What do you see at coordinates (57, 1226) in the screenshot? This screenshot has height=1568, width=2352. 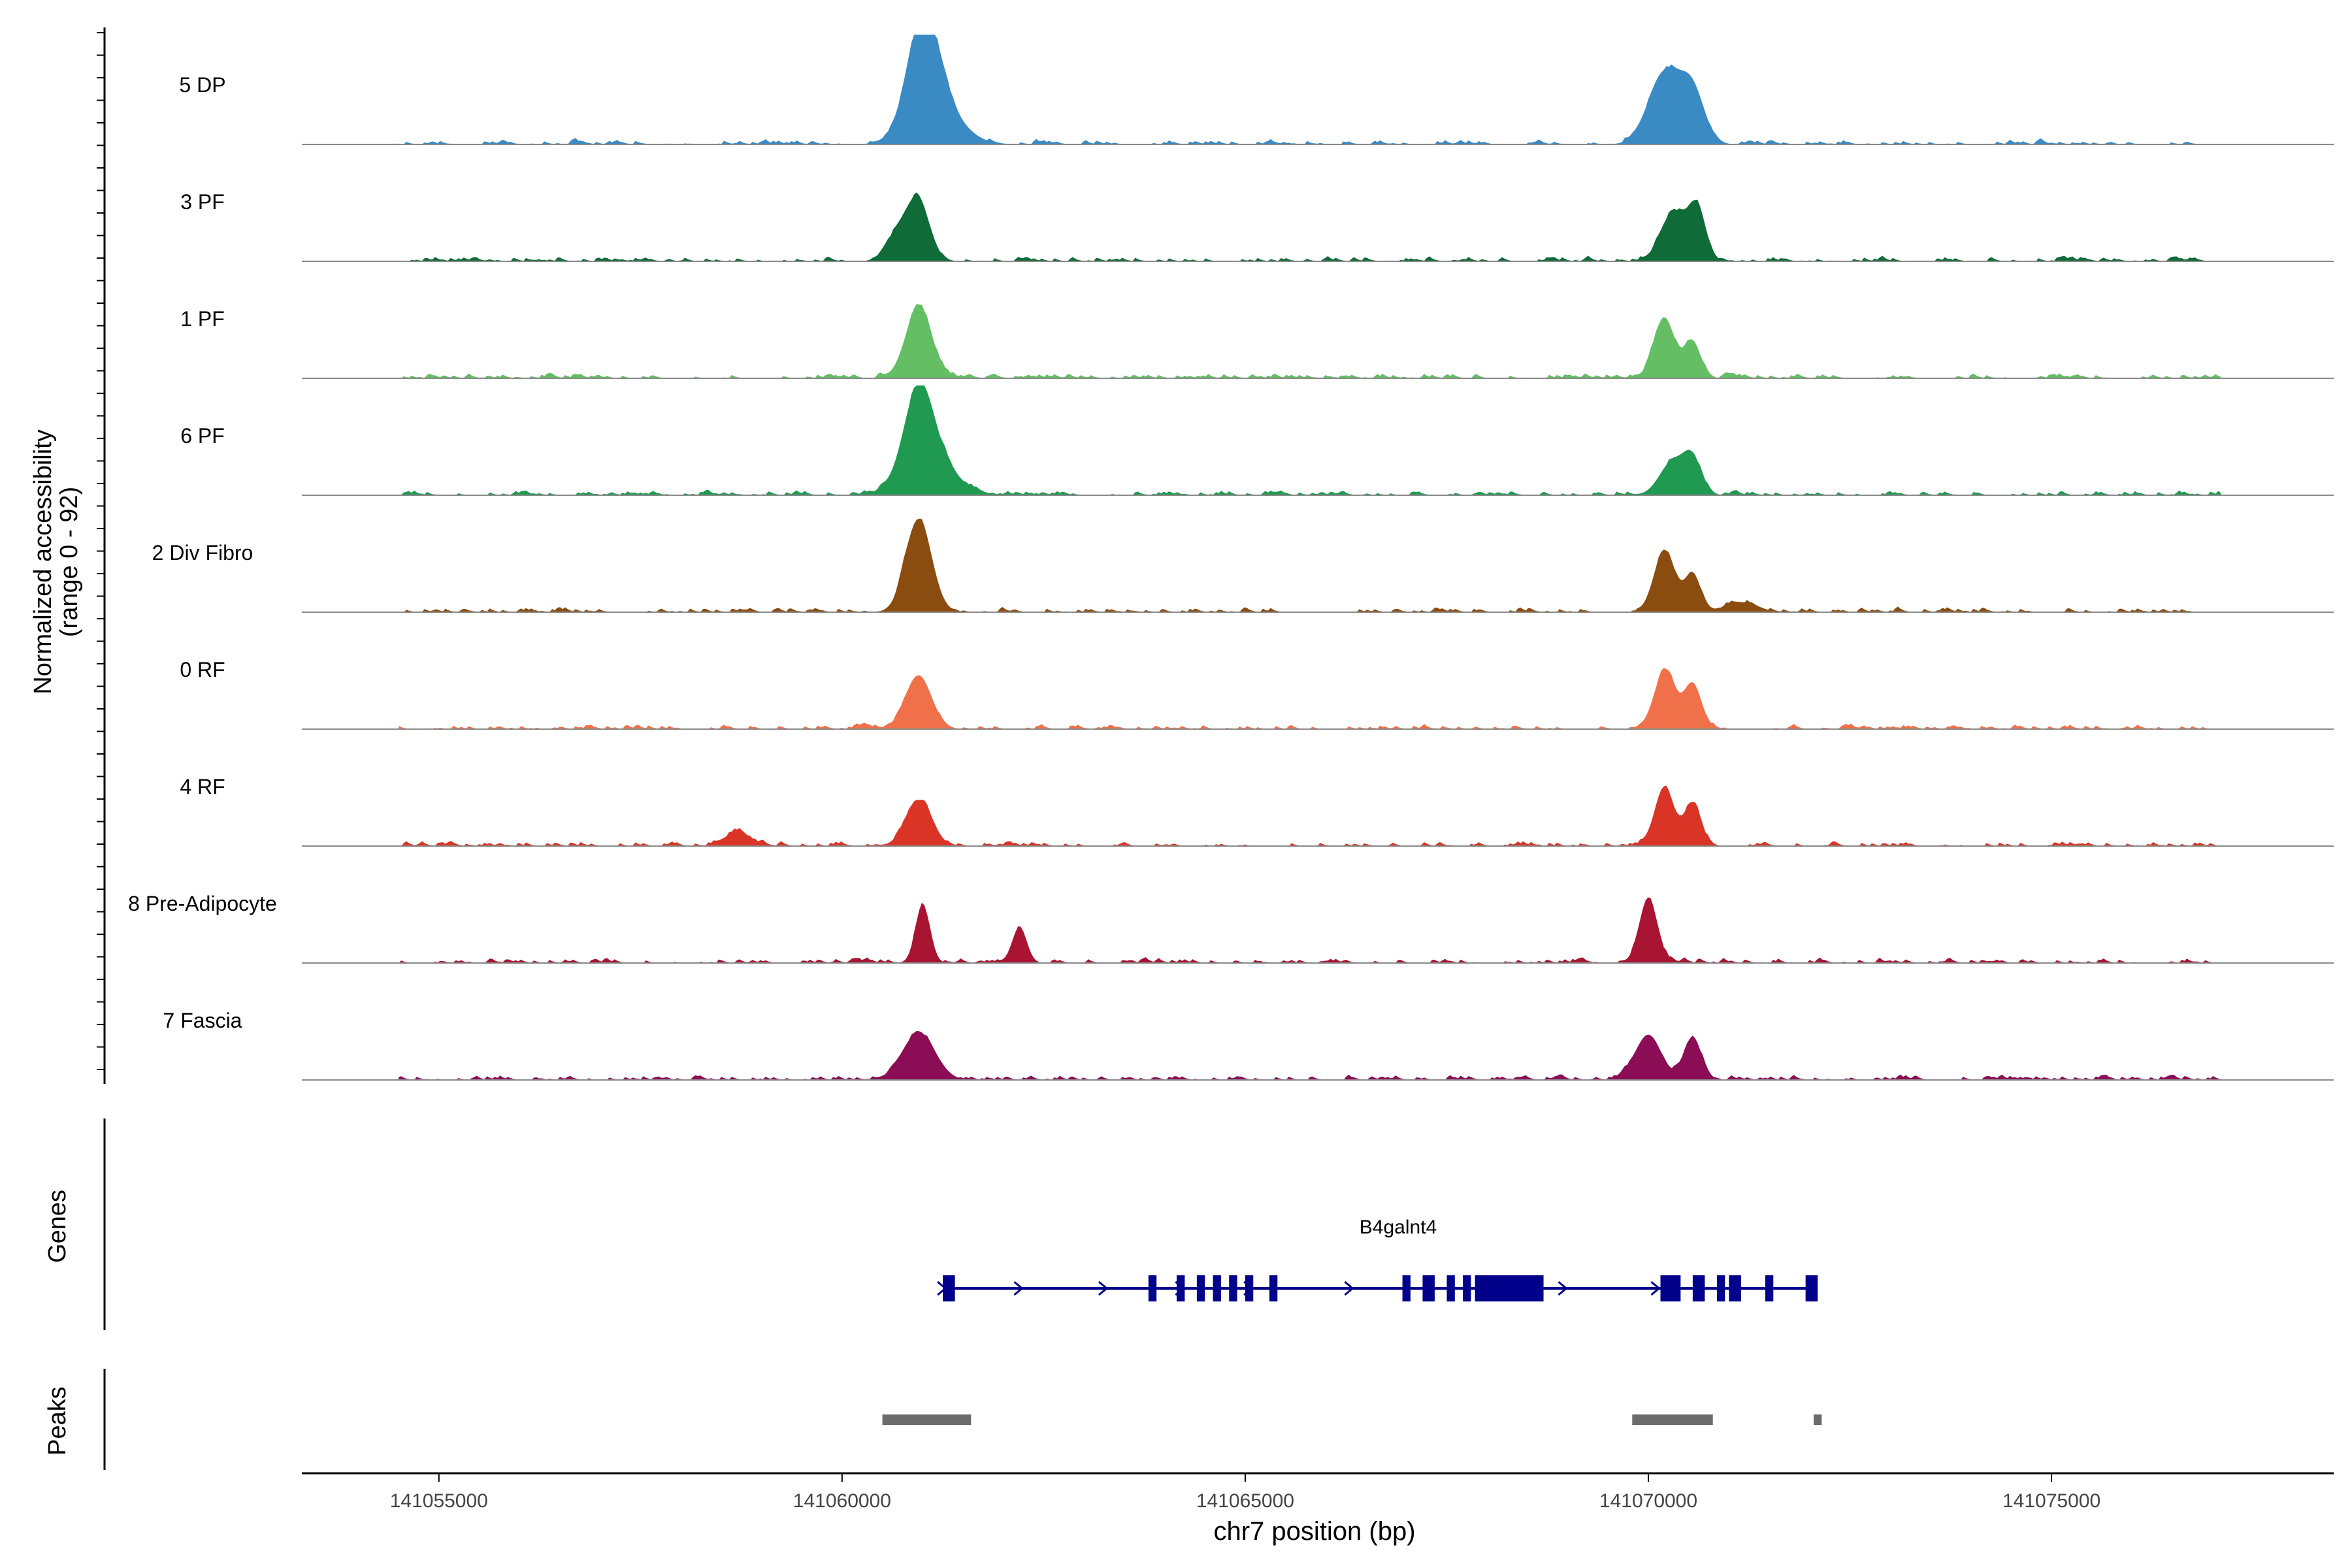 I see `genes-axis-label: Genes` at bounding box center [57, 1226].